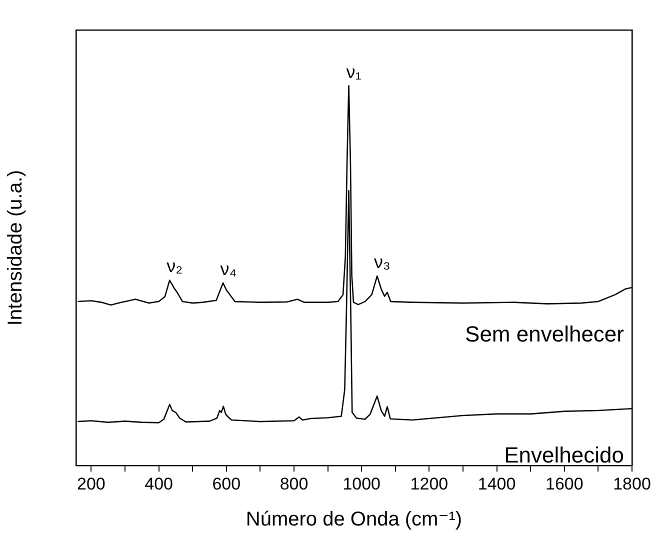 The height and width of the screenshot is (536, 667). Describe the element at coordinates (544, 334) in the screenshot. I see `series-label: Sem envelhecer` at that location.